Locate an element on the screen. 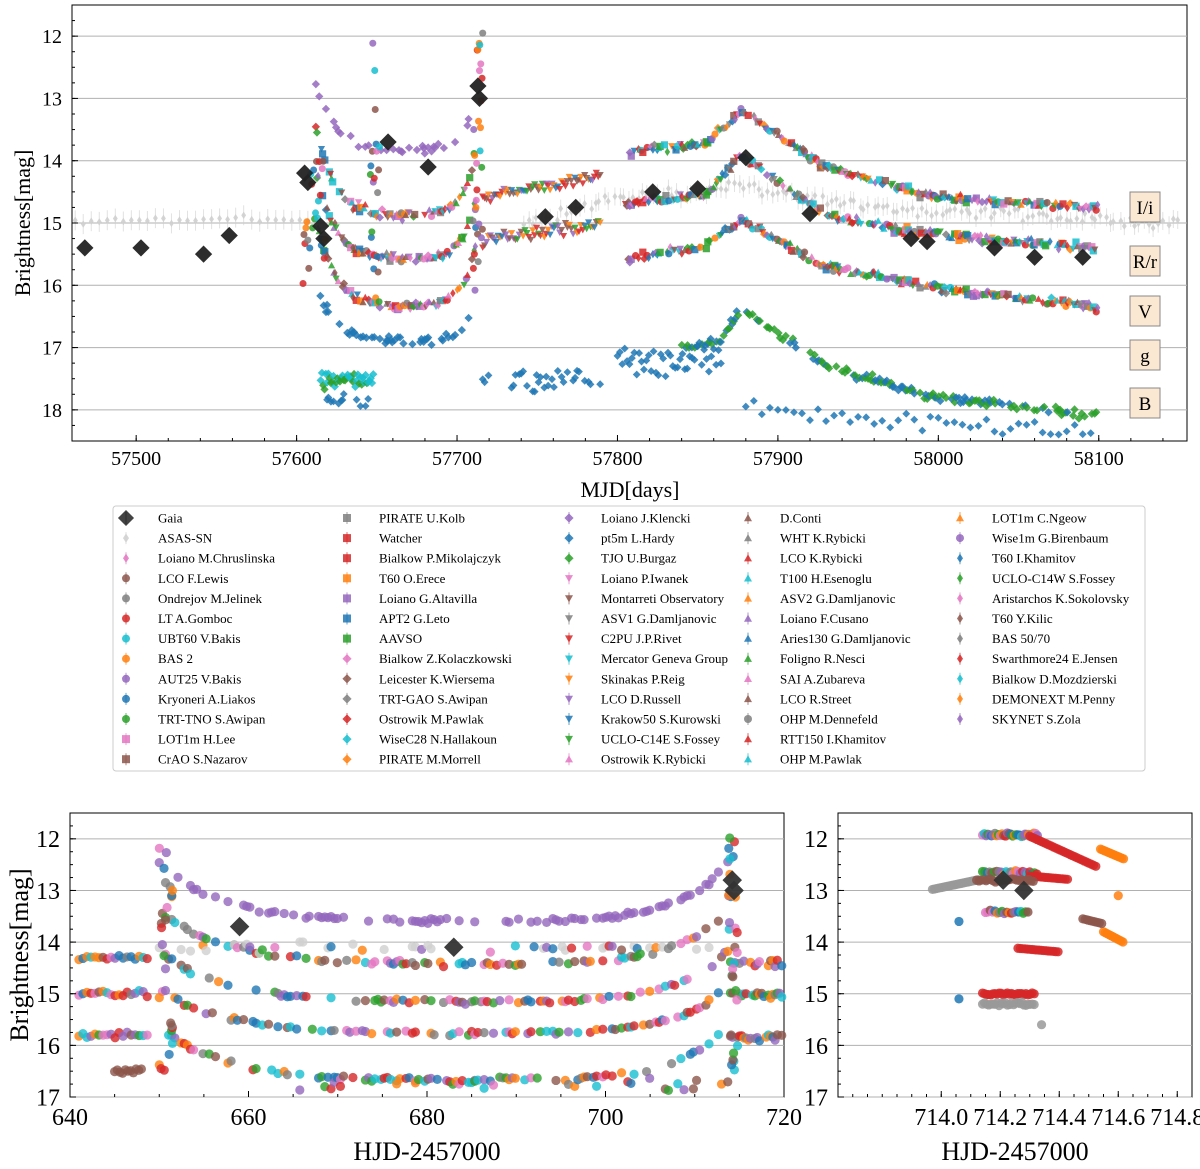 The width and height of the screenshot is (1200, 1169). legend-label: Aristarchos K.Sokolovsky is located at coordinates (1061, 598).